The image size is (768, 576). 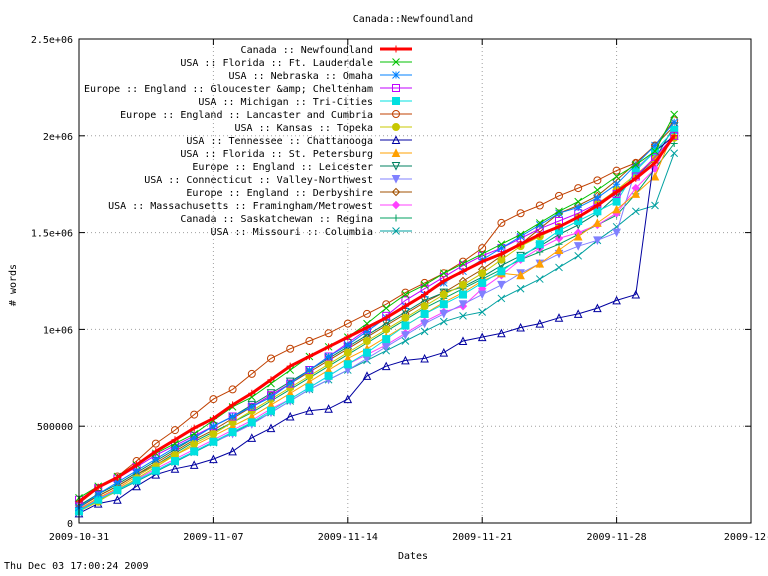 I want to click on y-tick-label: 500000, so click(x=55, y=427).